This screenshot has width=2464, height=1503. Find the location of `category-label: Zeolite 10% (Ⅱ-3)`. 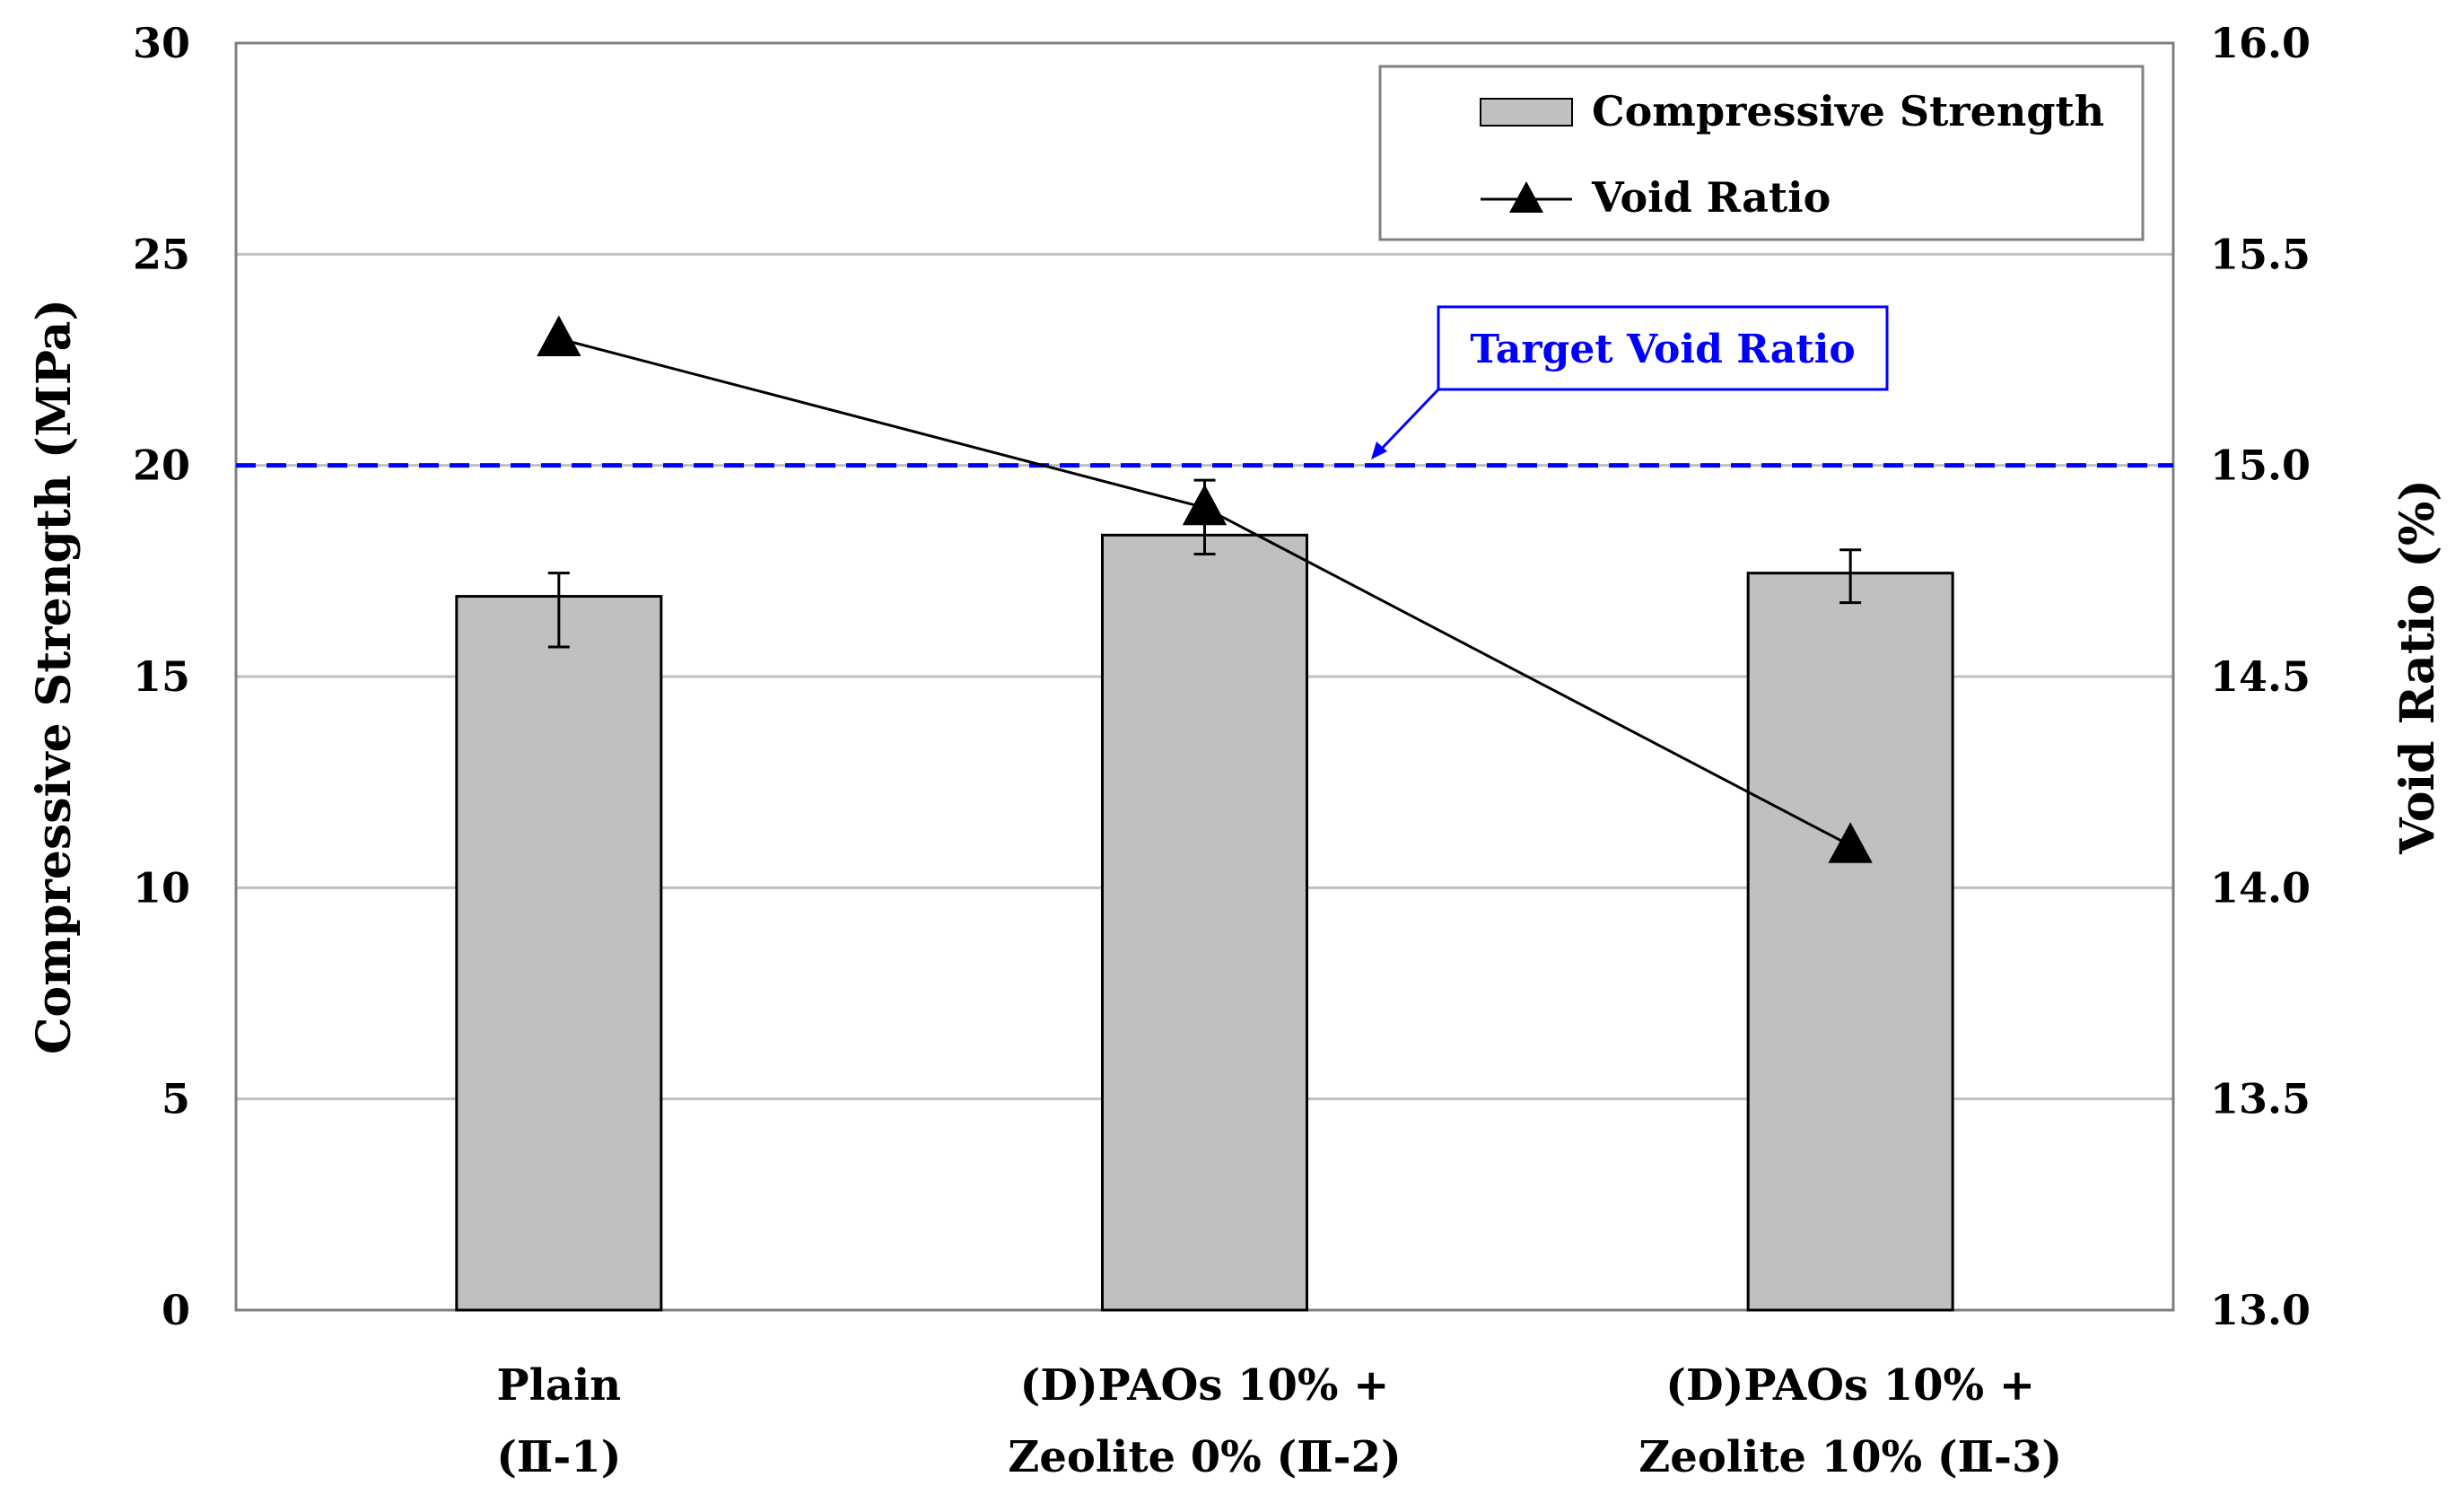

category-label: Zeolite 10% (Ⅱ-3) is located at coordinates (1850, 1457).